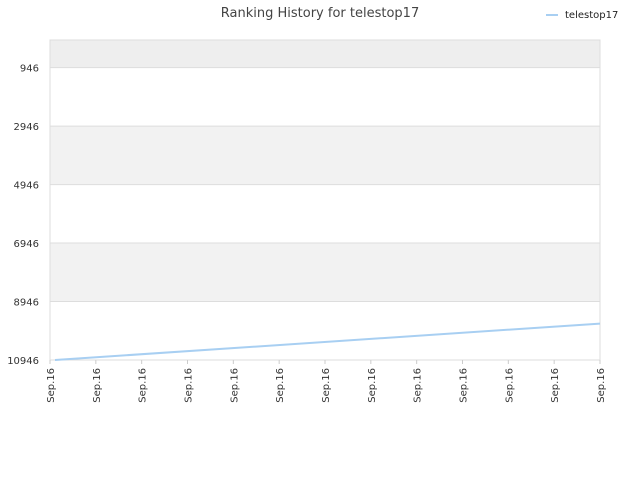 The height and width of the screenshot is (480, 640). What do you see at coordinates (591, 15) in the screenshot?
I see `legend-label: telestop17` at bounding box center [591, 15].